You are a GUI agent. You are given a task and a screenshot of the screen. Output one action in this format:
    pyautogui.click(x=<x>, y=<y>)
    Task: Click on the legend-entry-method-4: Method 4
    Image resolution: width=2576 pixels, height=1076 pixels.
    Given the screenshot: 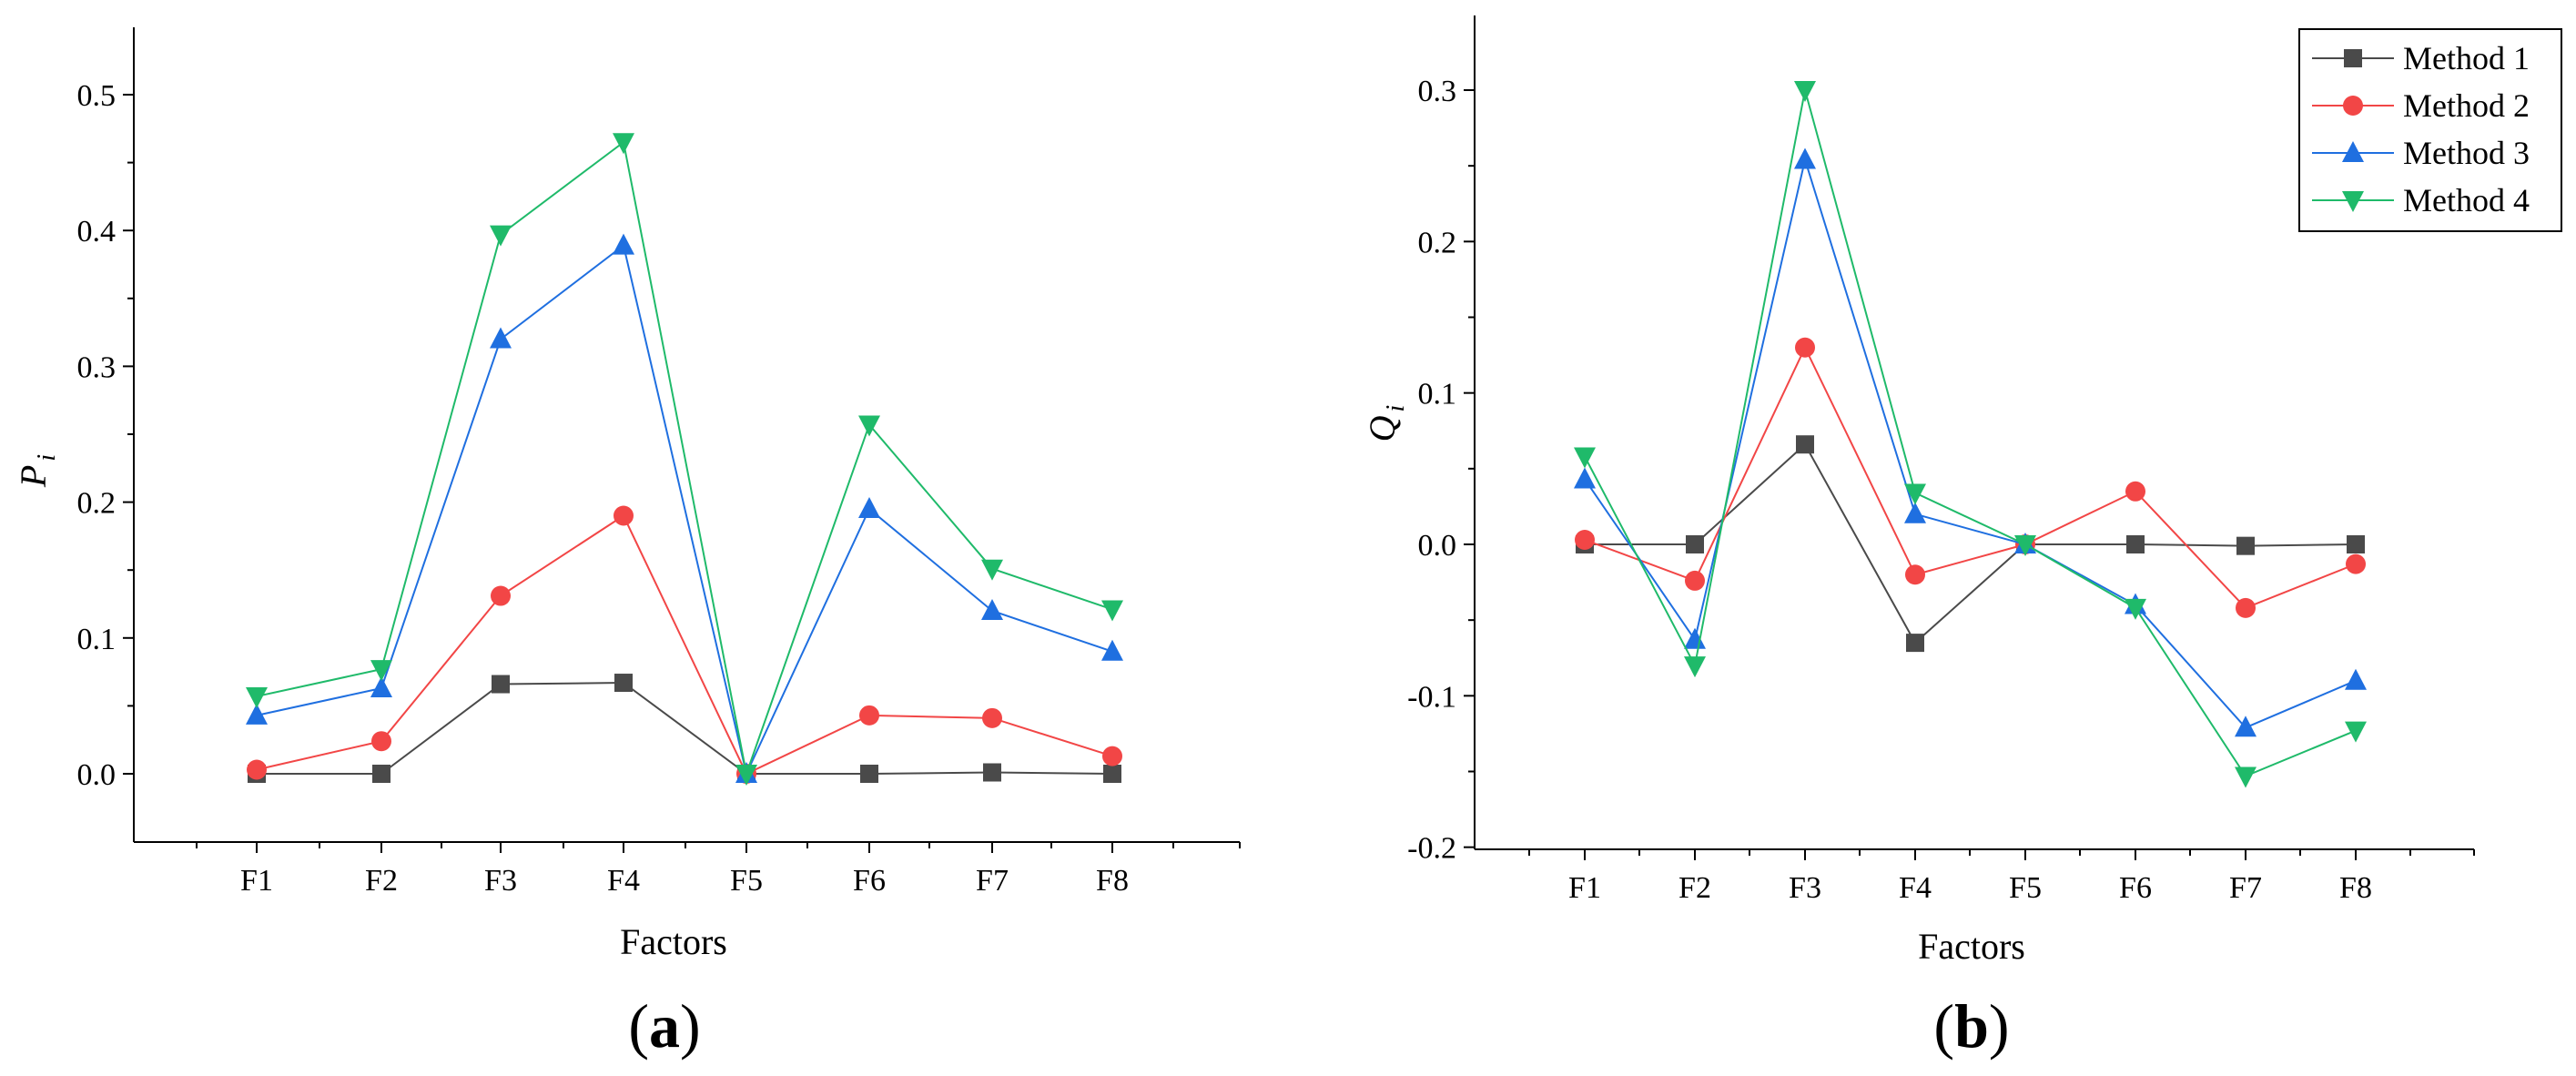 What is the action you would take?
    pyautogui.click(x=2421, y=200)
    